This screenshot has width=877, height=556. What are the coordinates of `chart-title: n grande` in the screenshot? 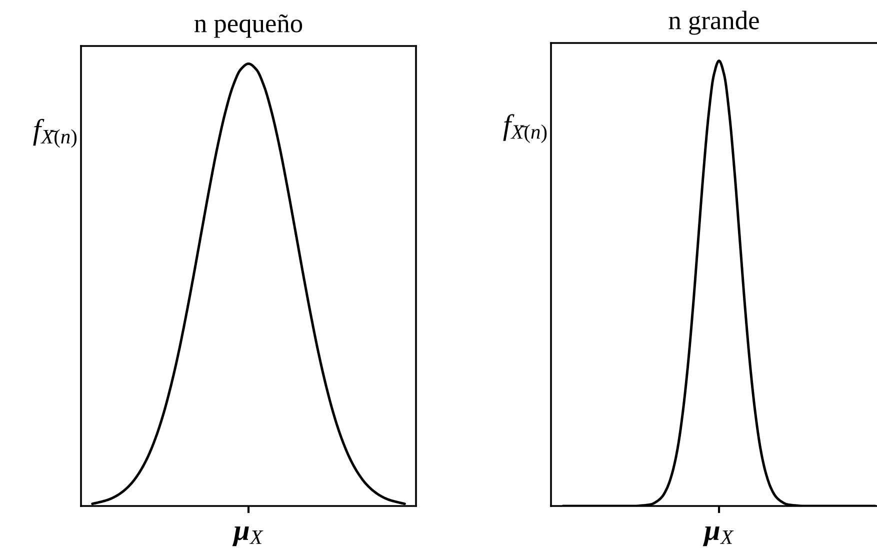 It's located at (713, 22).